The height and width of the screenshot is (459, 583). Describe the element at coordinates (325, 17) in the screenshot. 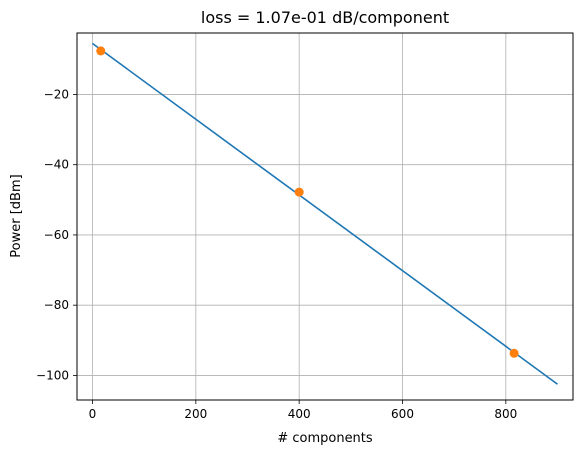

I see `chart-title: loss = 1.07e-01 dB/component` at that location.